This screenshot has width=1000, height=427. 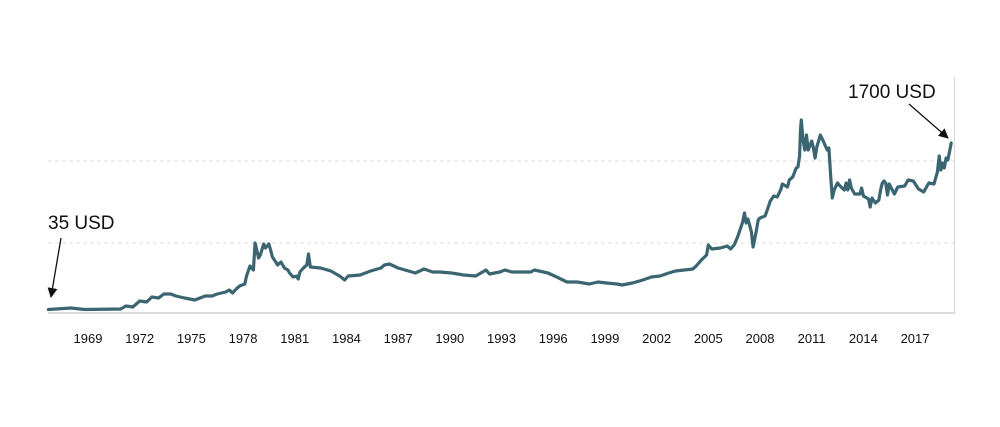 I want to click on x-tick-label: 2011, so click(x=812, y=338).